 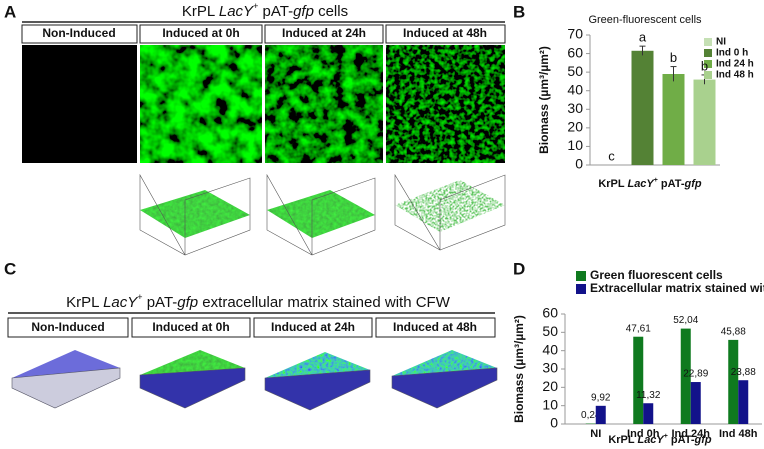 I want to click on header: Induced at 48h, so click(x=435, y=327).